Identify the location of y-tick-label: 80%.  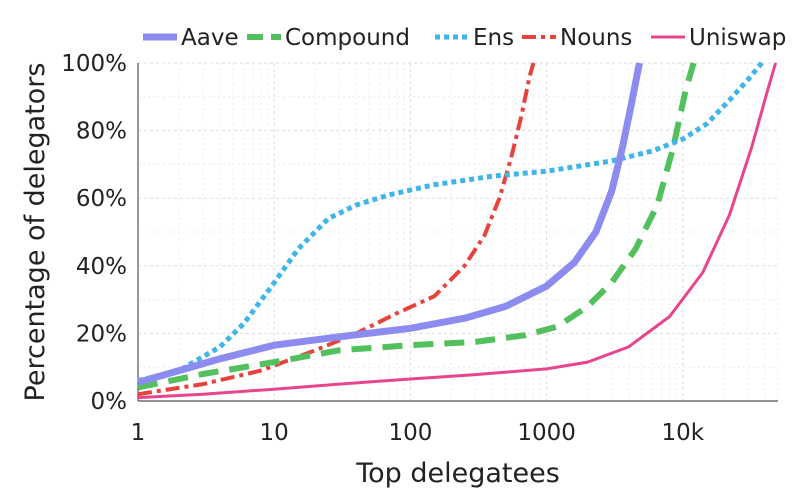
(101, 132).